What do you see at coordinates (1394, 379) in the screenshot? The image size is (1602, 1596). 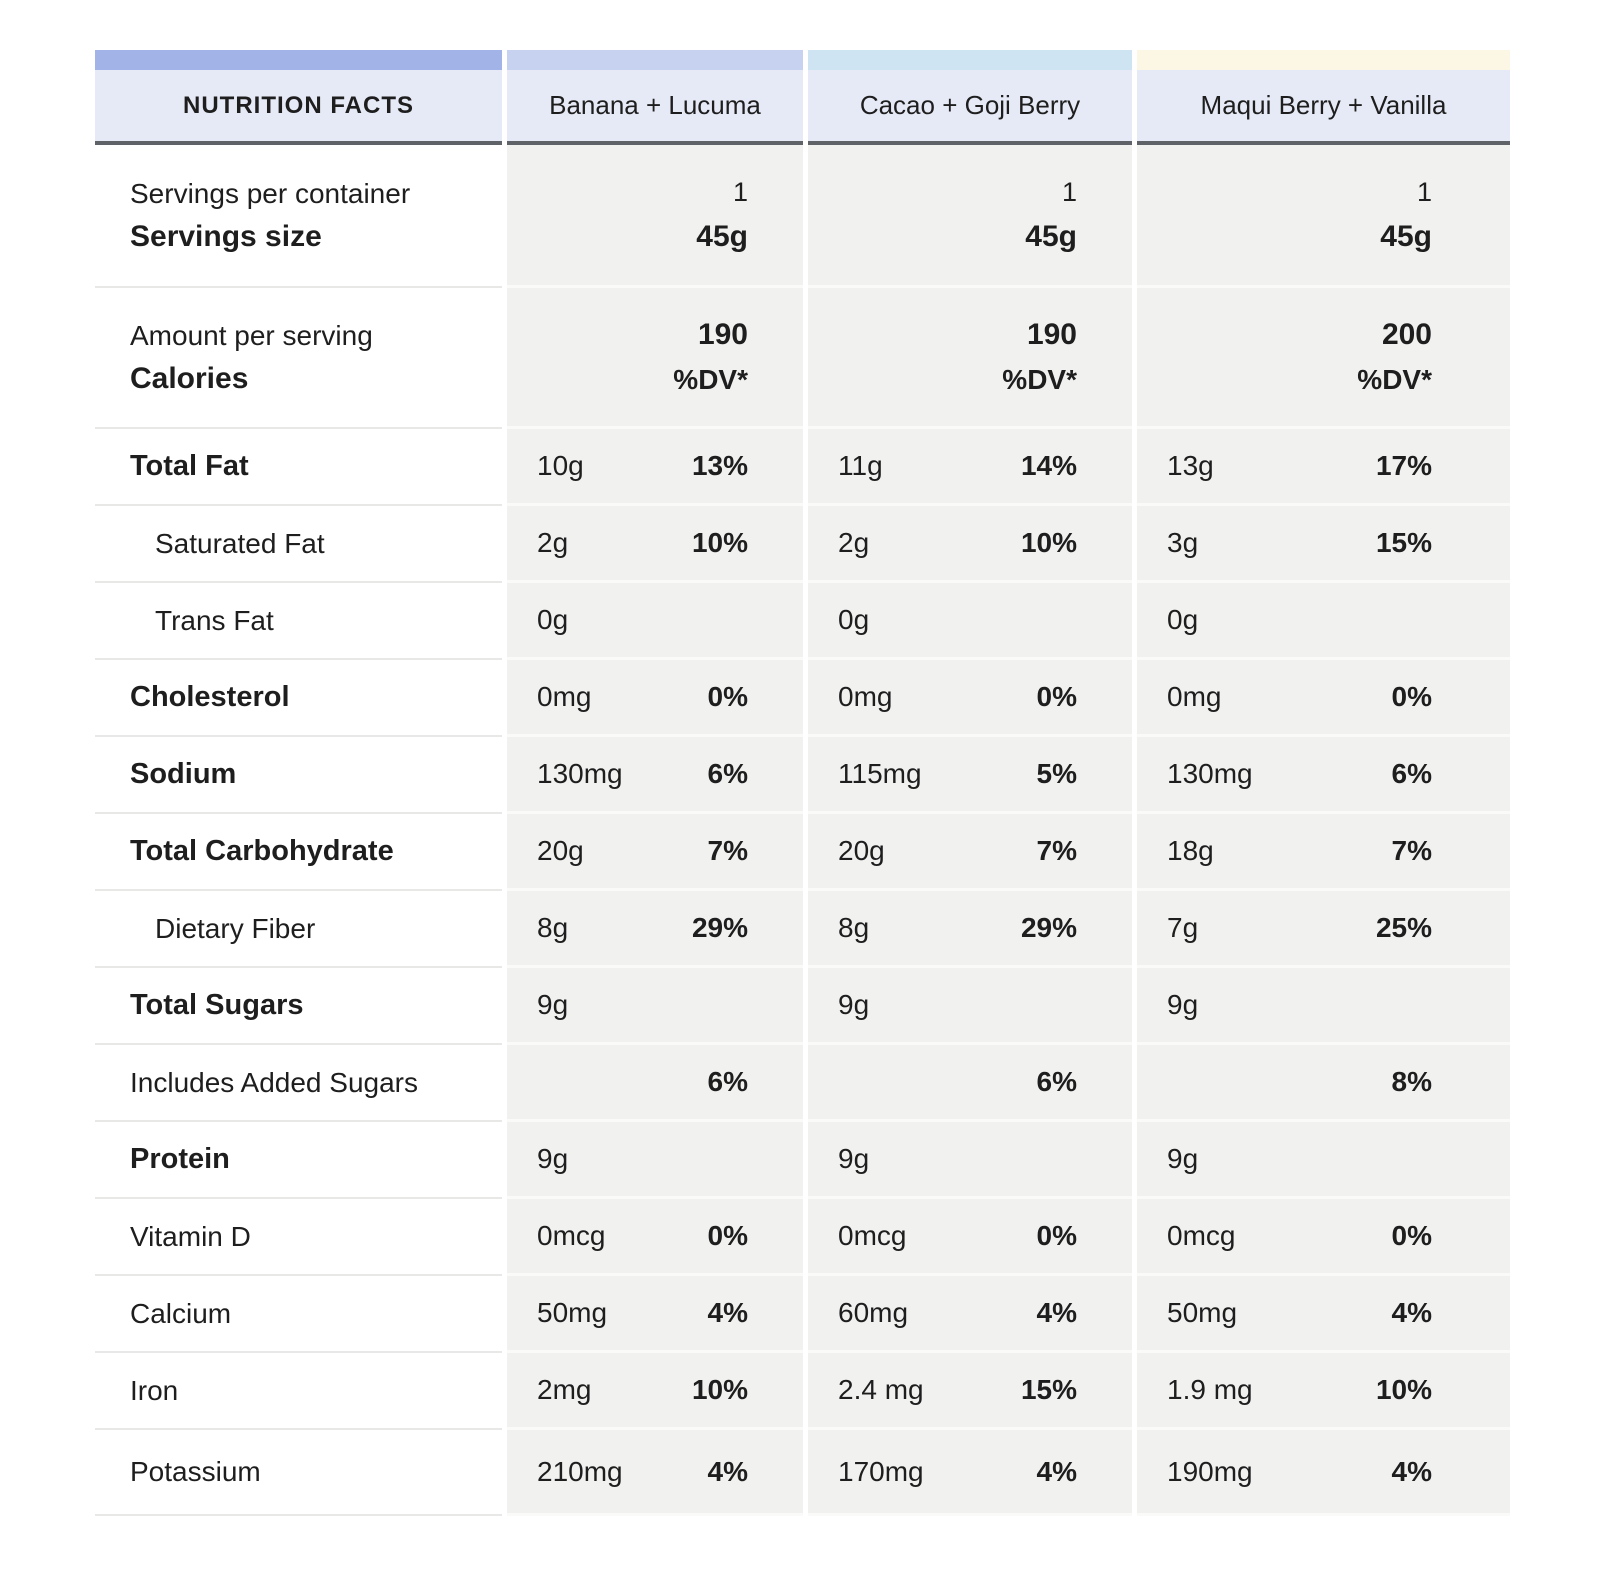 I see `dv-column-label: %DV*` at bounding box center [1394, 379].